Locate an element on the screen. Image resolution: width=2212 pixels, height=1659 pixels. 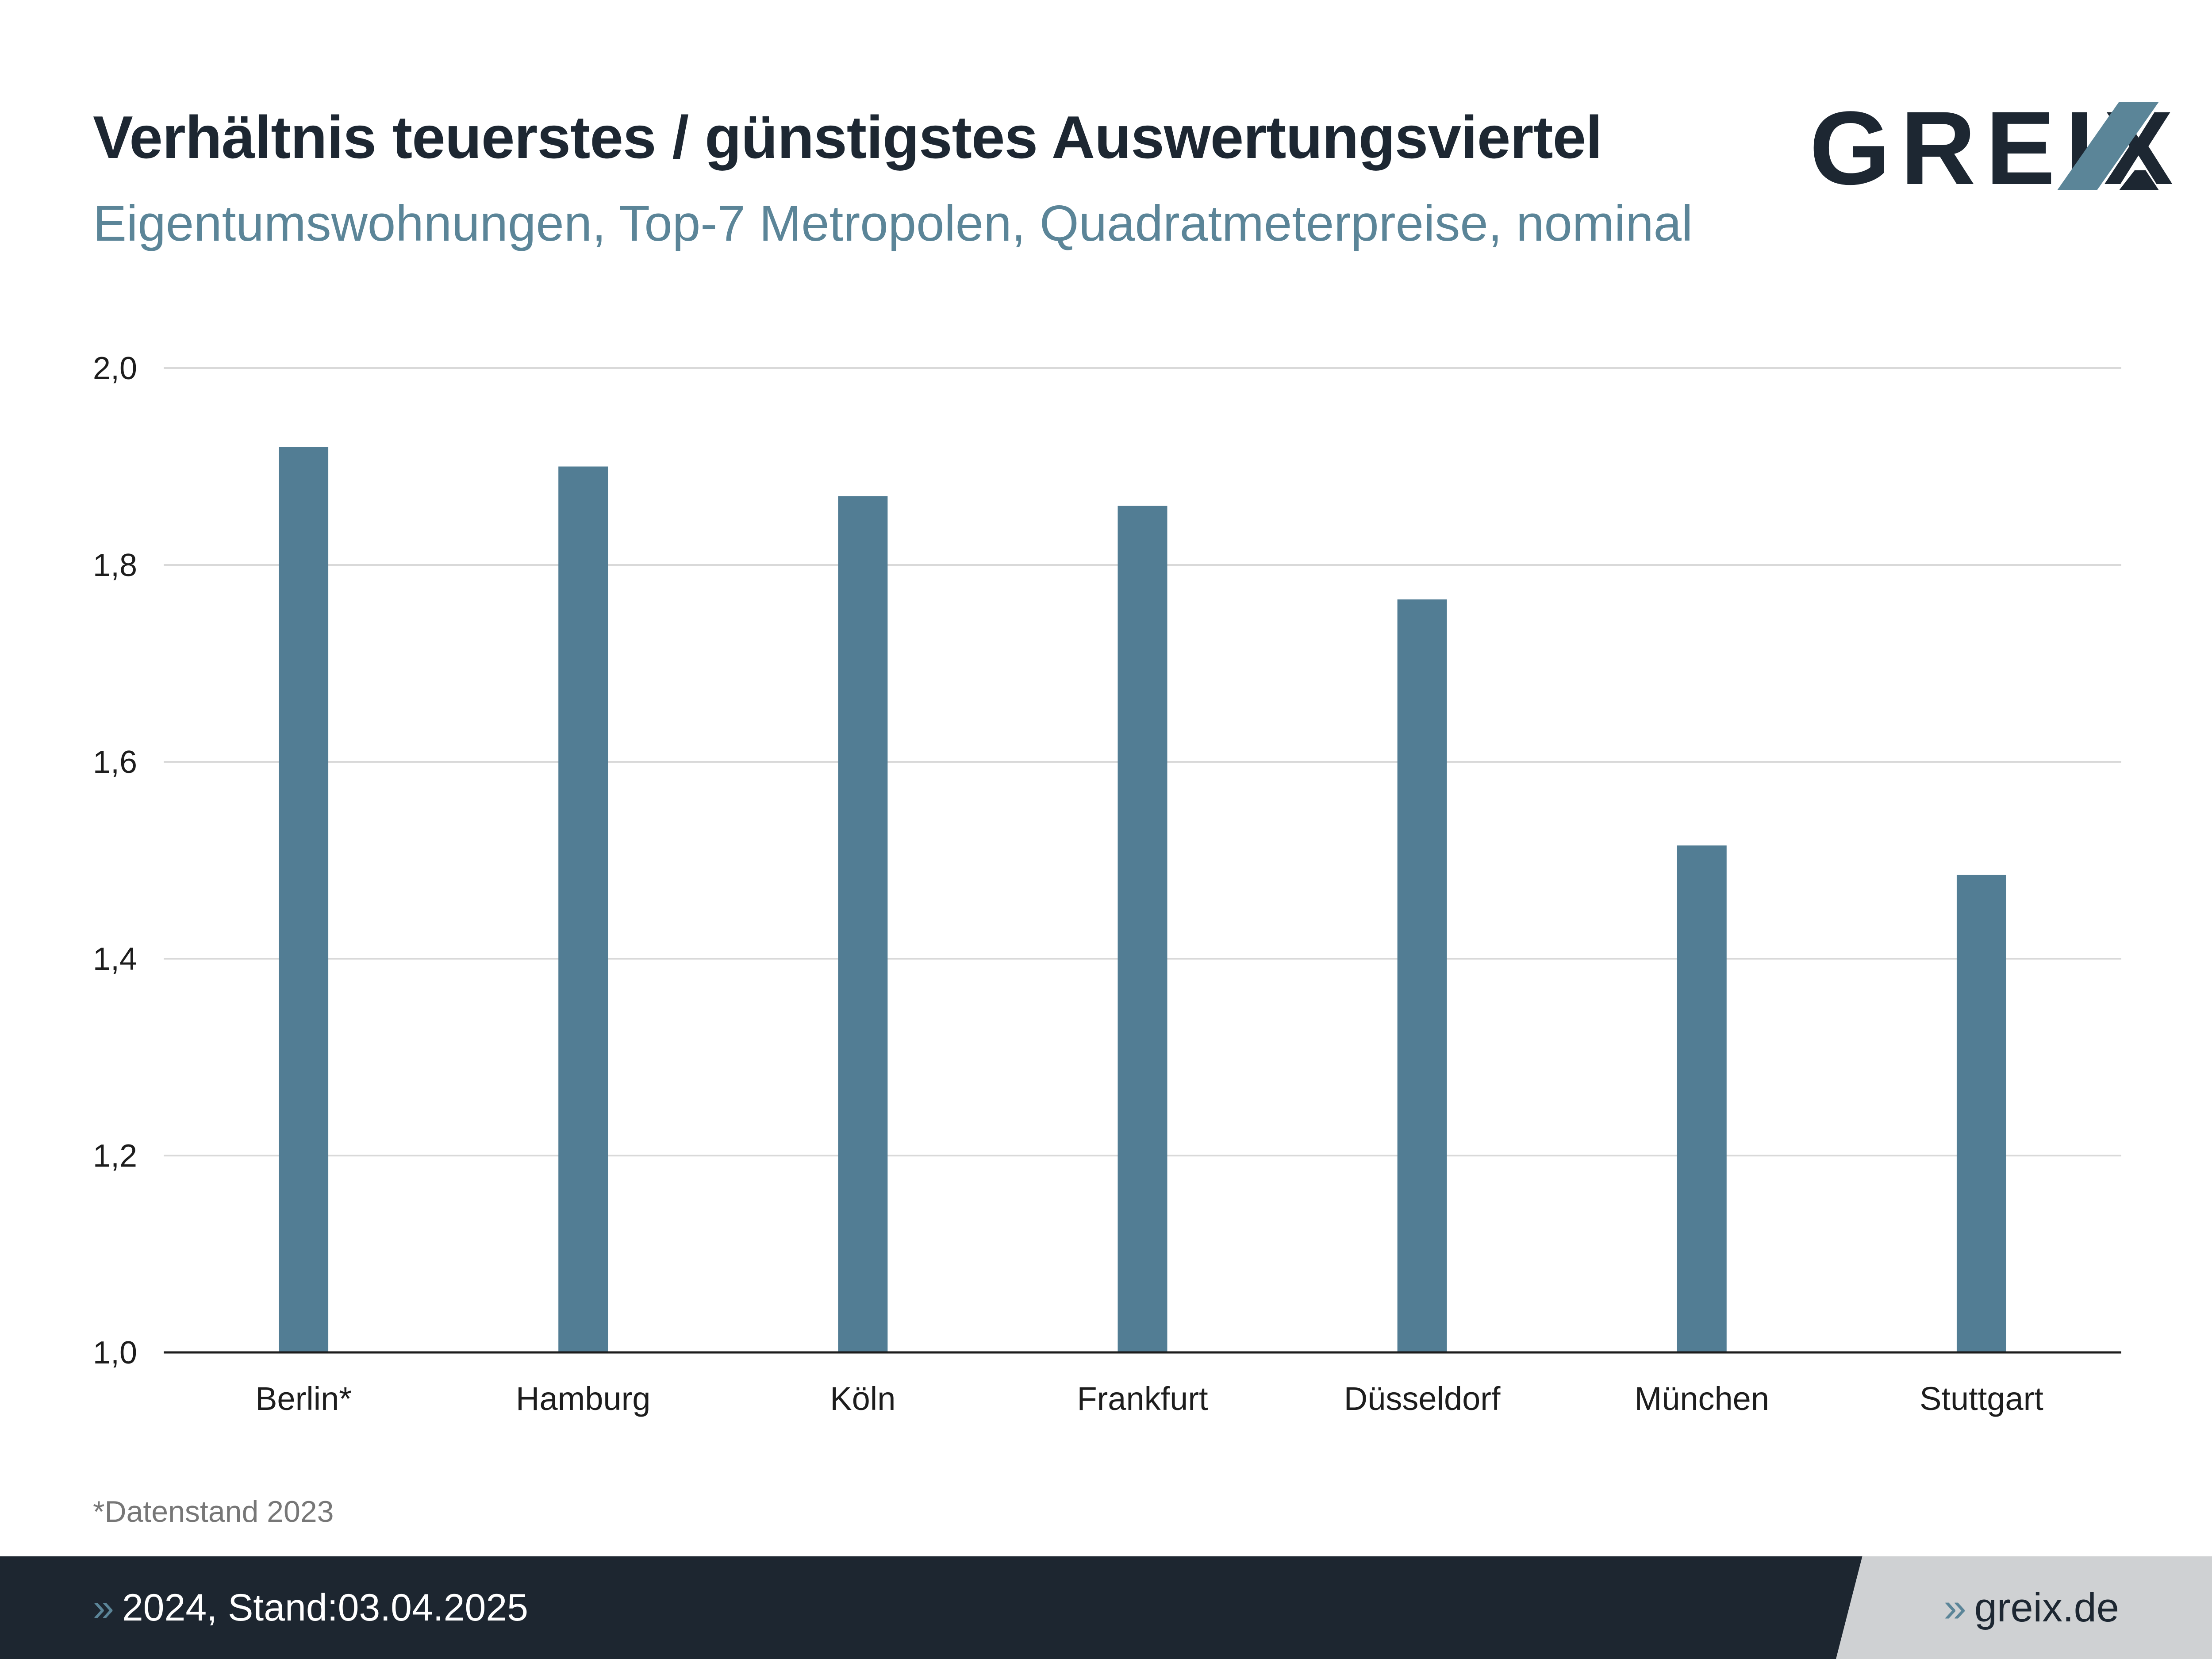
footnote: *Datenstand 2023 is located at coordinates (214, 1512).